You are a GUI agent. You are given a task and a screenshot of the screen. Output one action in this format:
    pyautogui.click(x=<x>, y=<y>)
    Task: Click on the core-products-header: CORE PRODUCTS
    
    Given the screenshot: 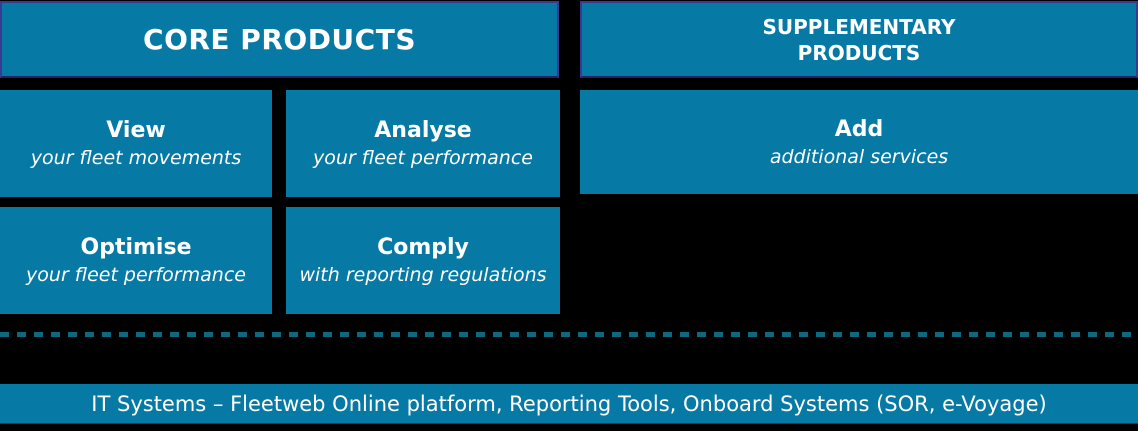 What is the action you would take?
    pyautogui.click(x=279, y=39)
    